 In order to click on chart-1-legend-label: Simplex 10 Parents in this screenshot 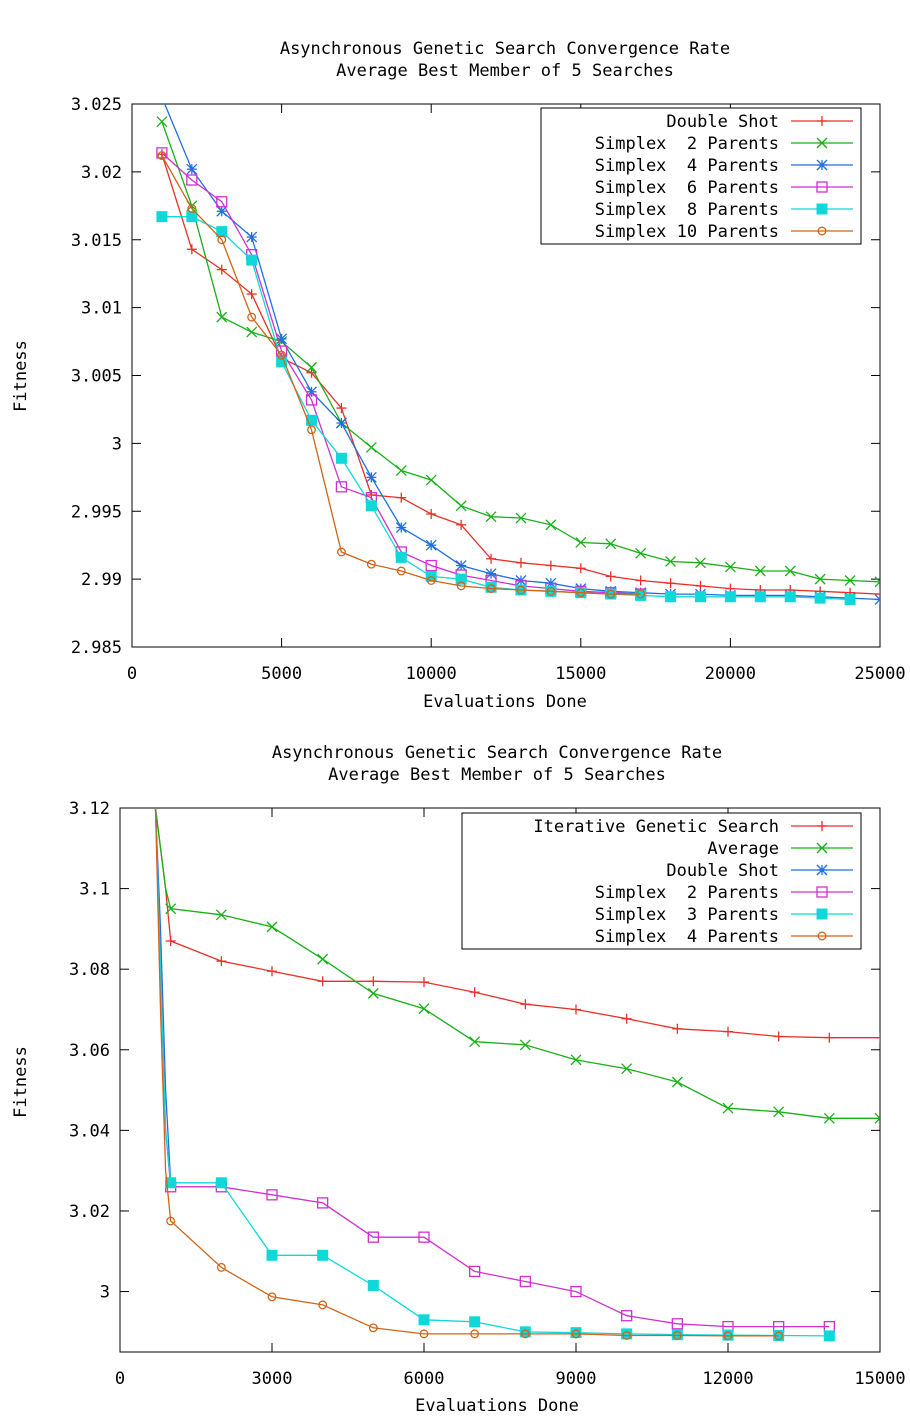, I will do `click(687, 232)`.